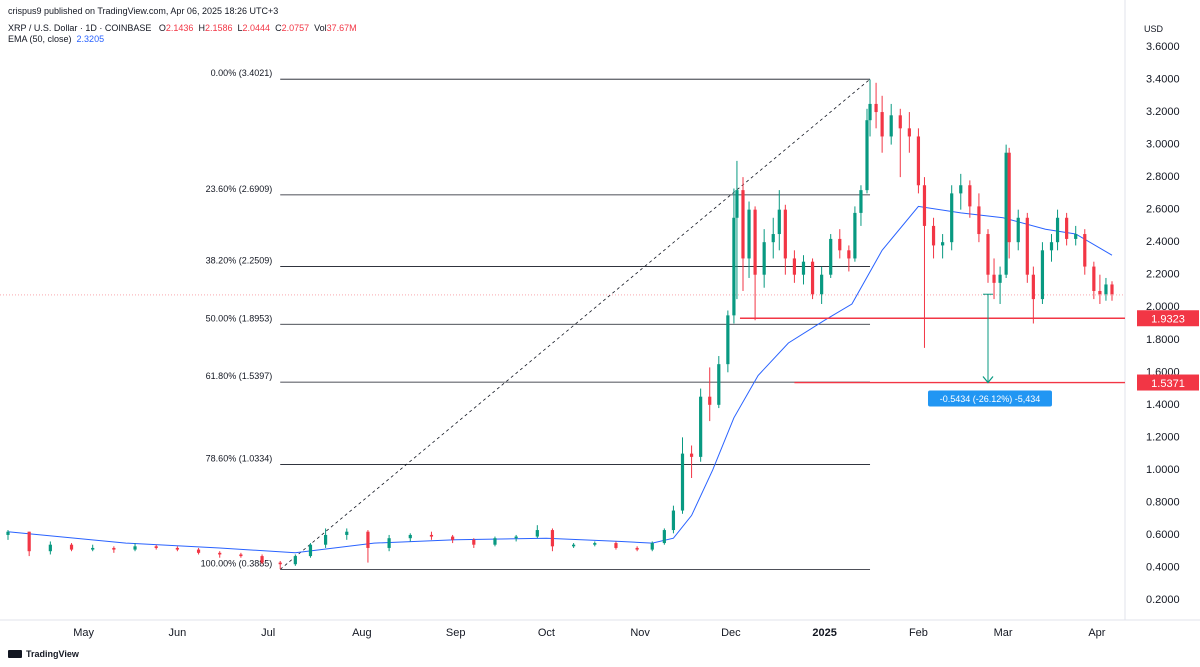 This screenshot has height=667, width=1200. Describe the element at coordinates (731, 633) in the screenshot. I see `time-tick-label: Dec` at that location.